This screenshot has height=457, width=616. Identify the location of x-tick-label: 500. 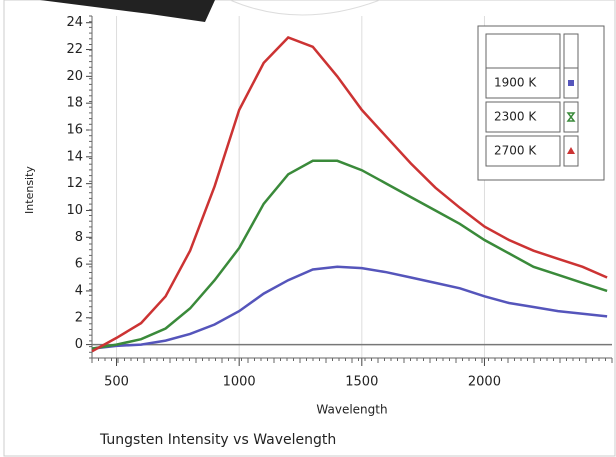
(116, 382).